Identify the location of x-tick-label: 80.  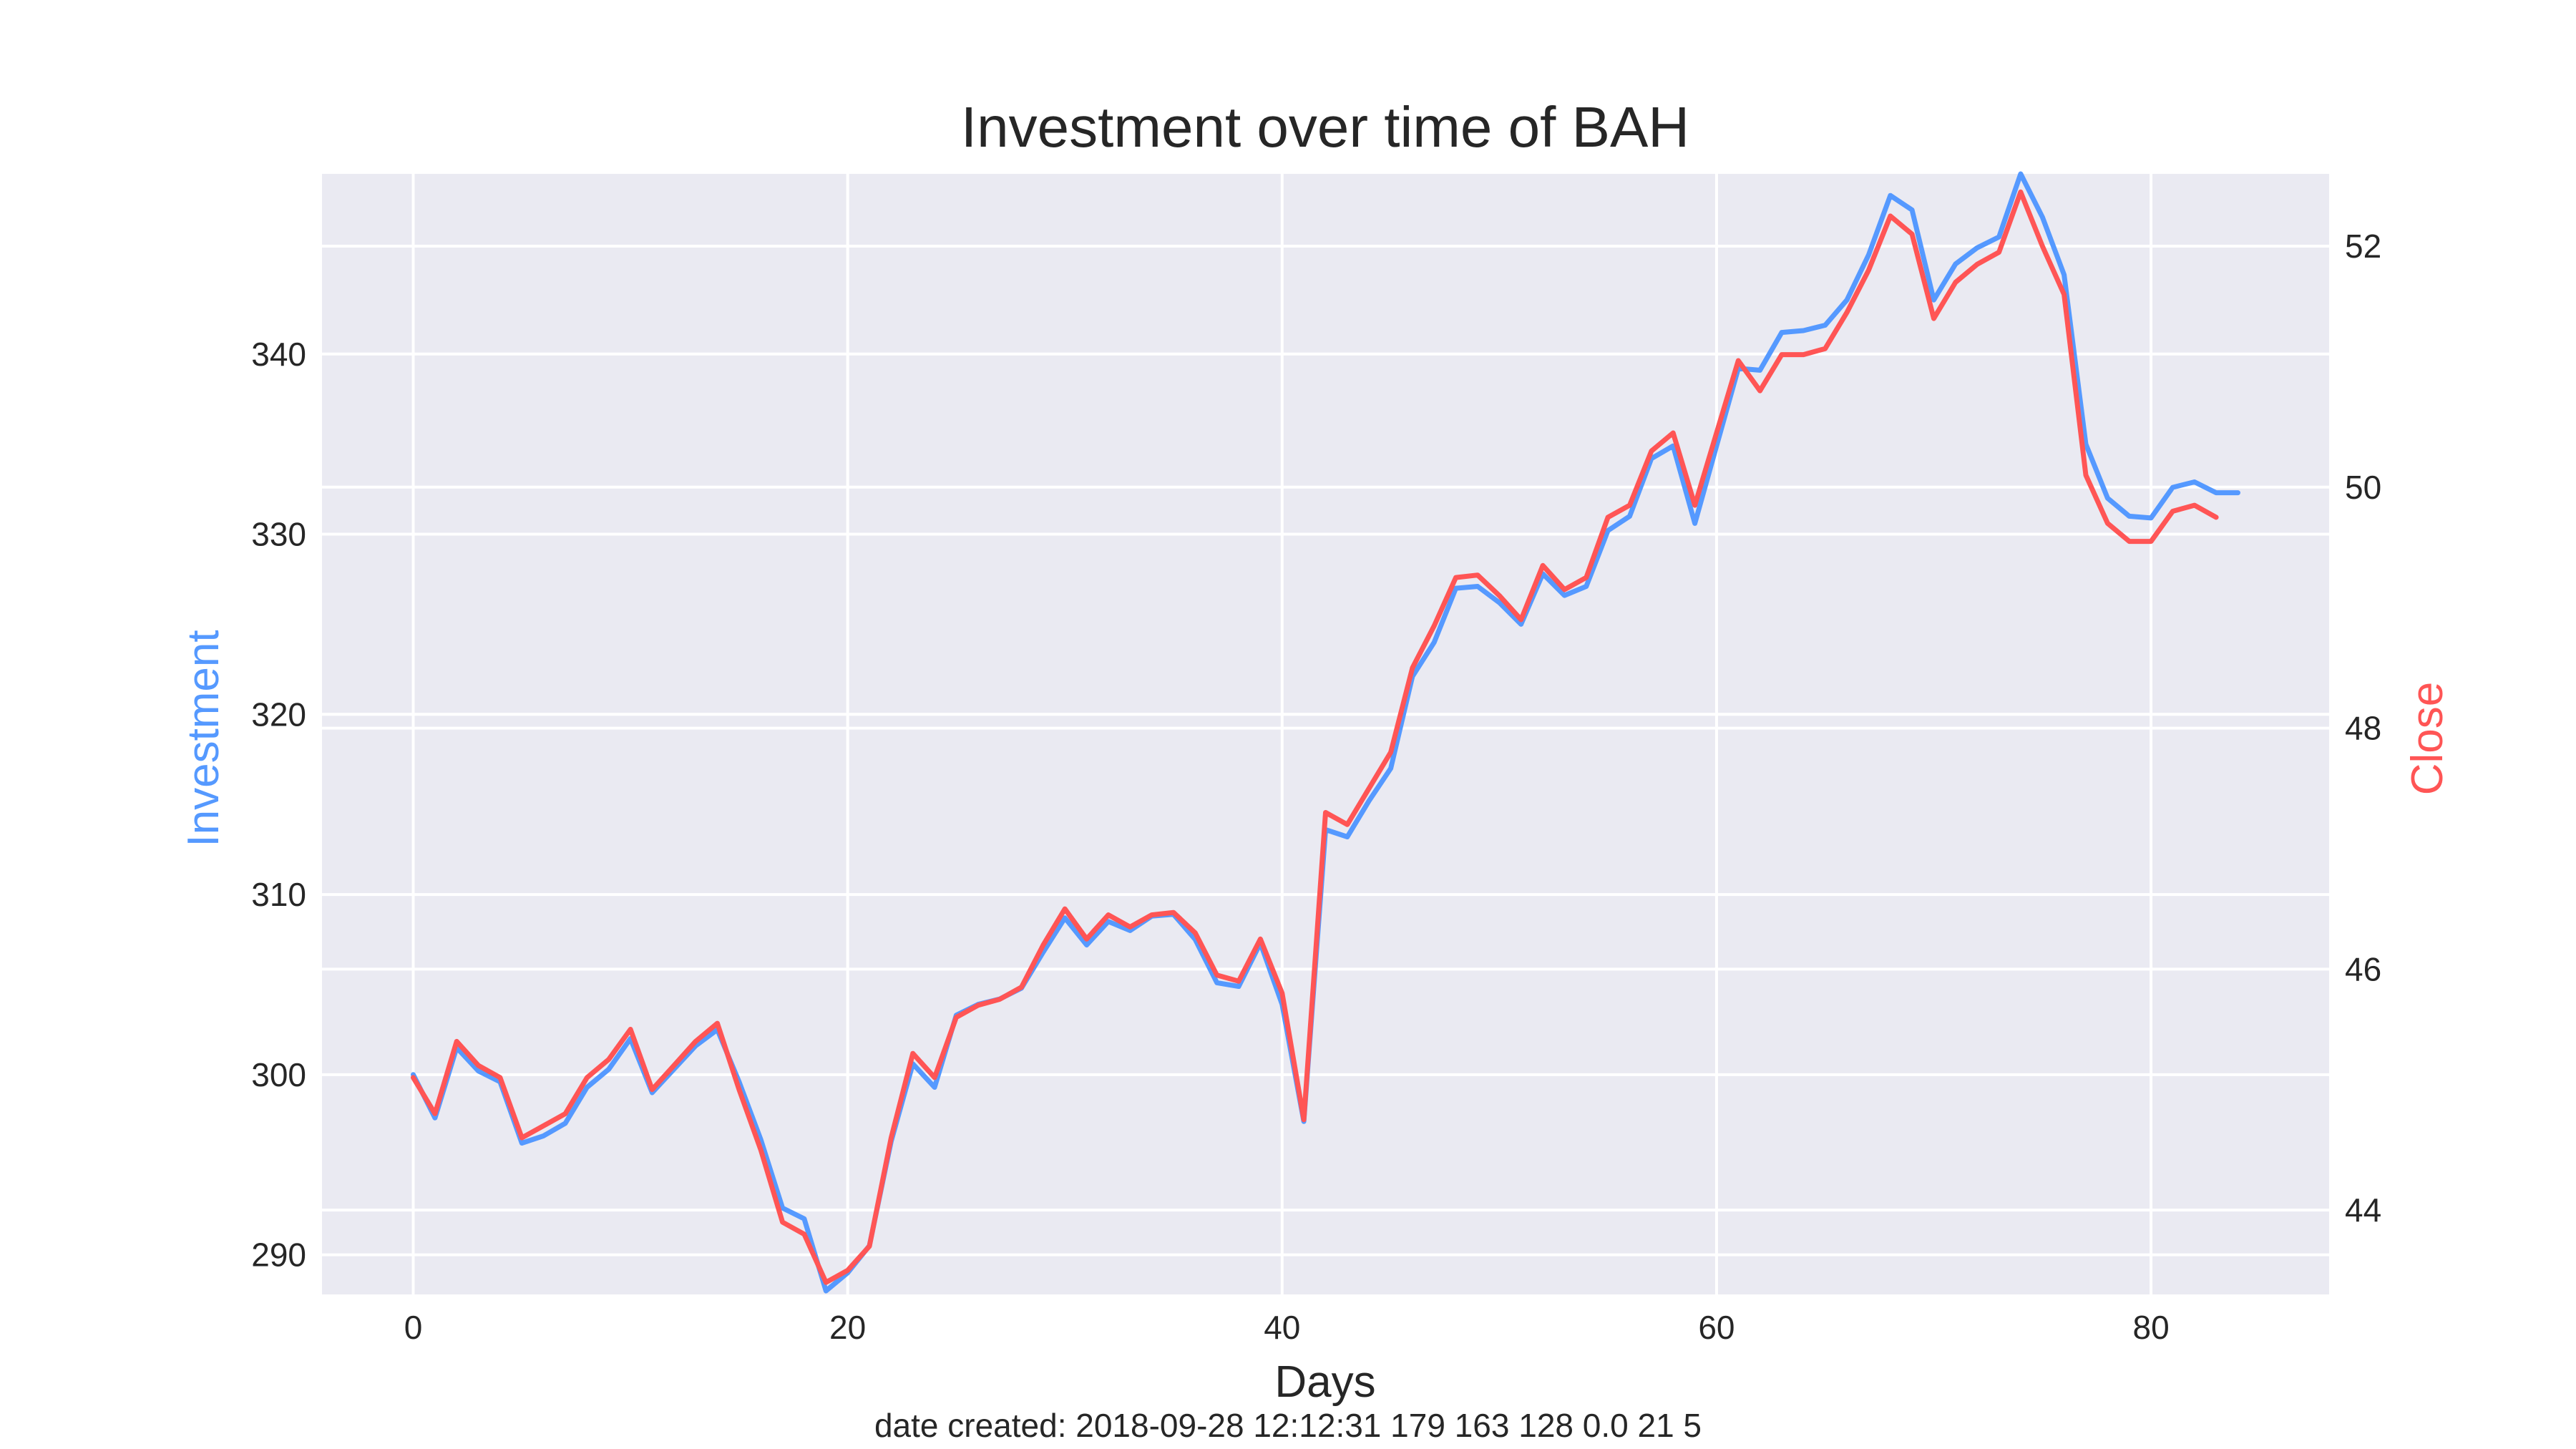
(2150, 1327).